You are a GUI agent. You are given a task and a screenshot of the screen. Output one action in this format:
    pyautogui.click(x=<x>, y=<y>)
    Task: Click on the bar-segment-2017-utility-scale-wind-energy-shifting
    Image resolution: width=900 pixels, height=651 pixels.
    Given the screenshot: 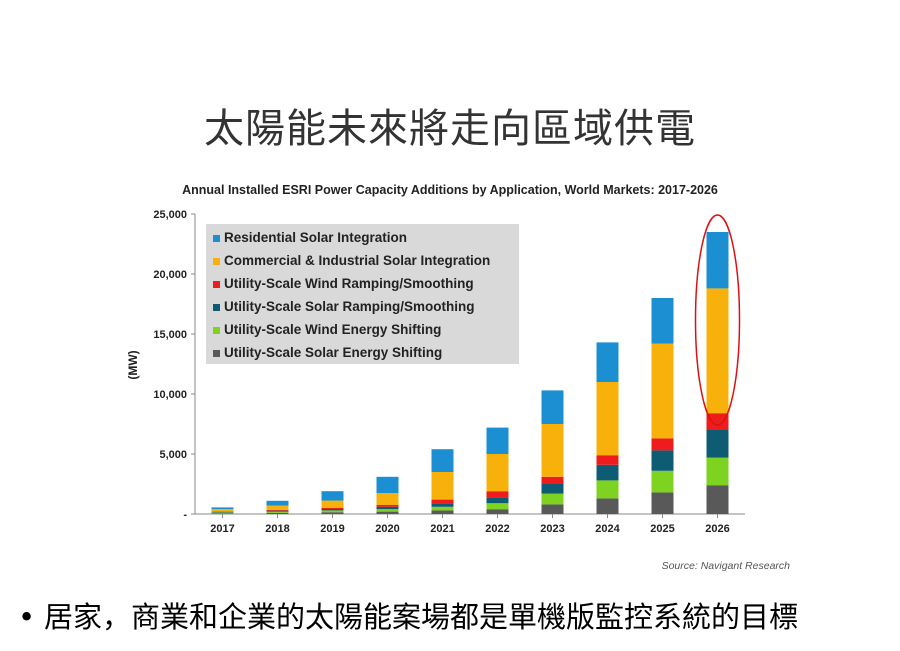 What is the action you would take?
    pyautogui.click(x=223, y=513)
    